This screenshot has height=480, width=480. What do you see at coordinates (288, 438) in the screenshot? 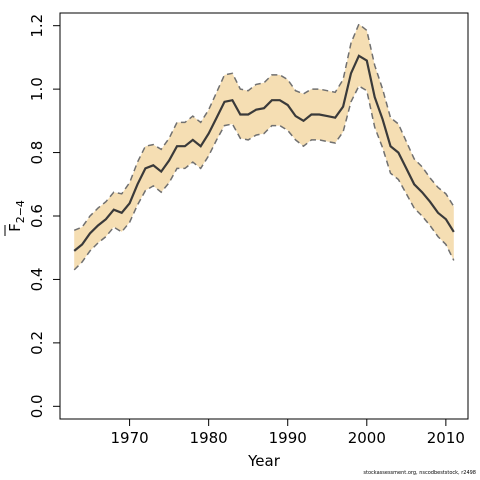
I see `x-tick-label: 1990` at bounding box center [288, 438].